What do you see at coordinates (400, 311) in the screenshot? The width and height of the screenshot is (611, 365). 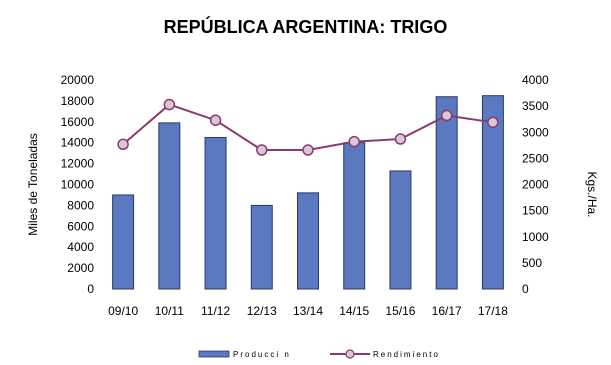 I see `x-tick-label: 15/16` at bounding box center [400, 311].